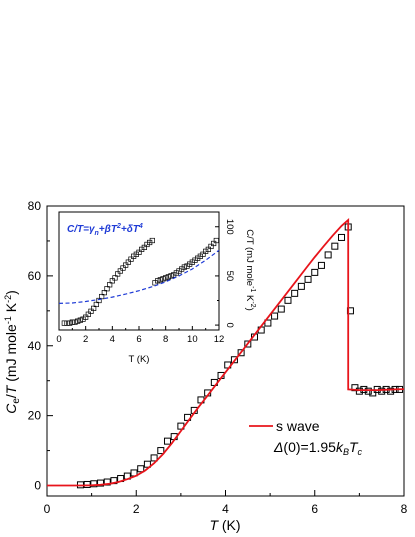 The height and width of the screenshot is (537, 415). I want to click on inset-x-tick-label: 12, so click(219, 339).